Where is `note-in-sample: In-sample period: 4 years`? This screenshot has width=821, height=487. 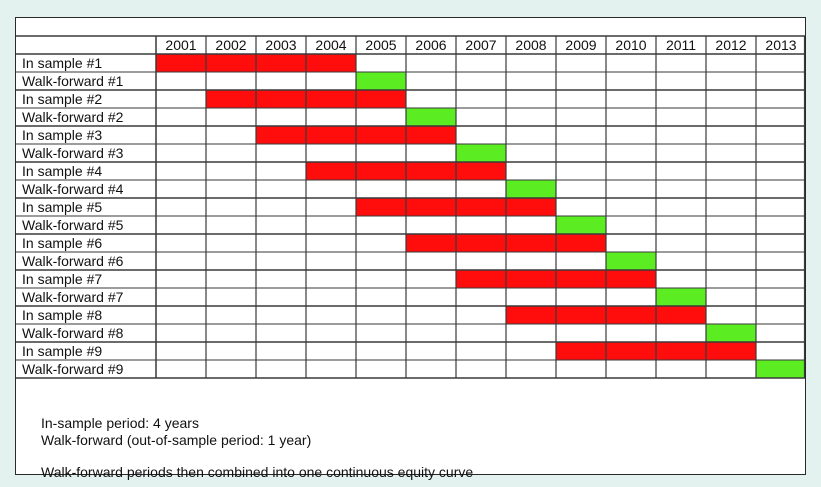
note-in-sample: In-sample period: 4 years is located at coordinates (120, 423).